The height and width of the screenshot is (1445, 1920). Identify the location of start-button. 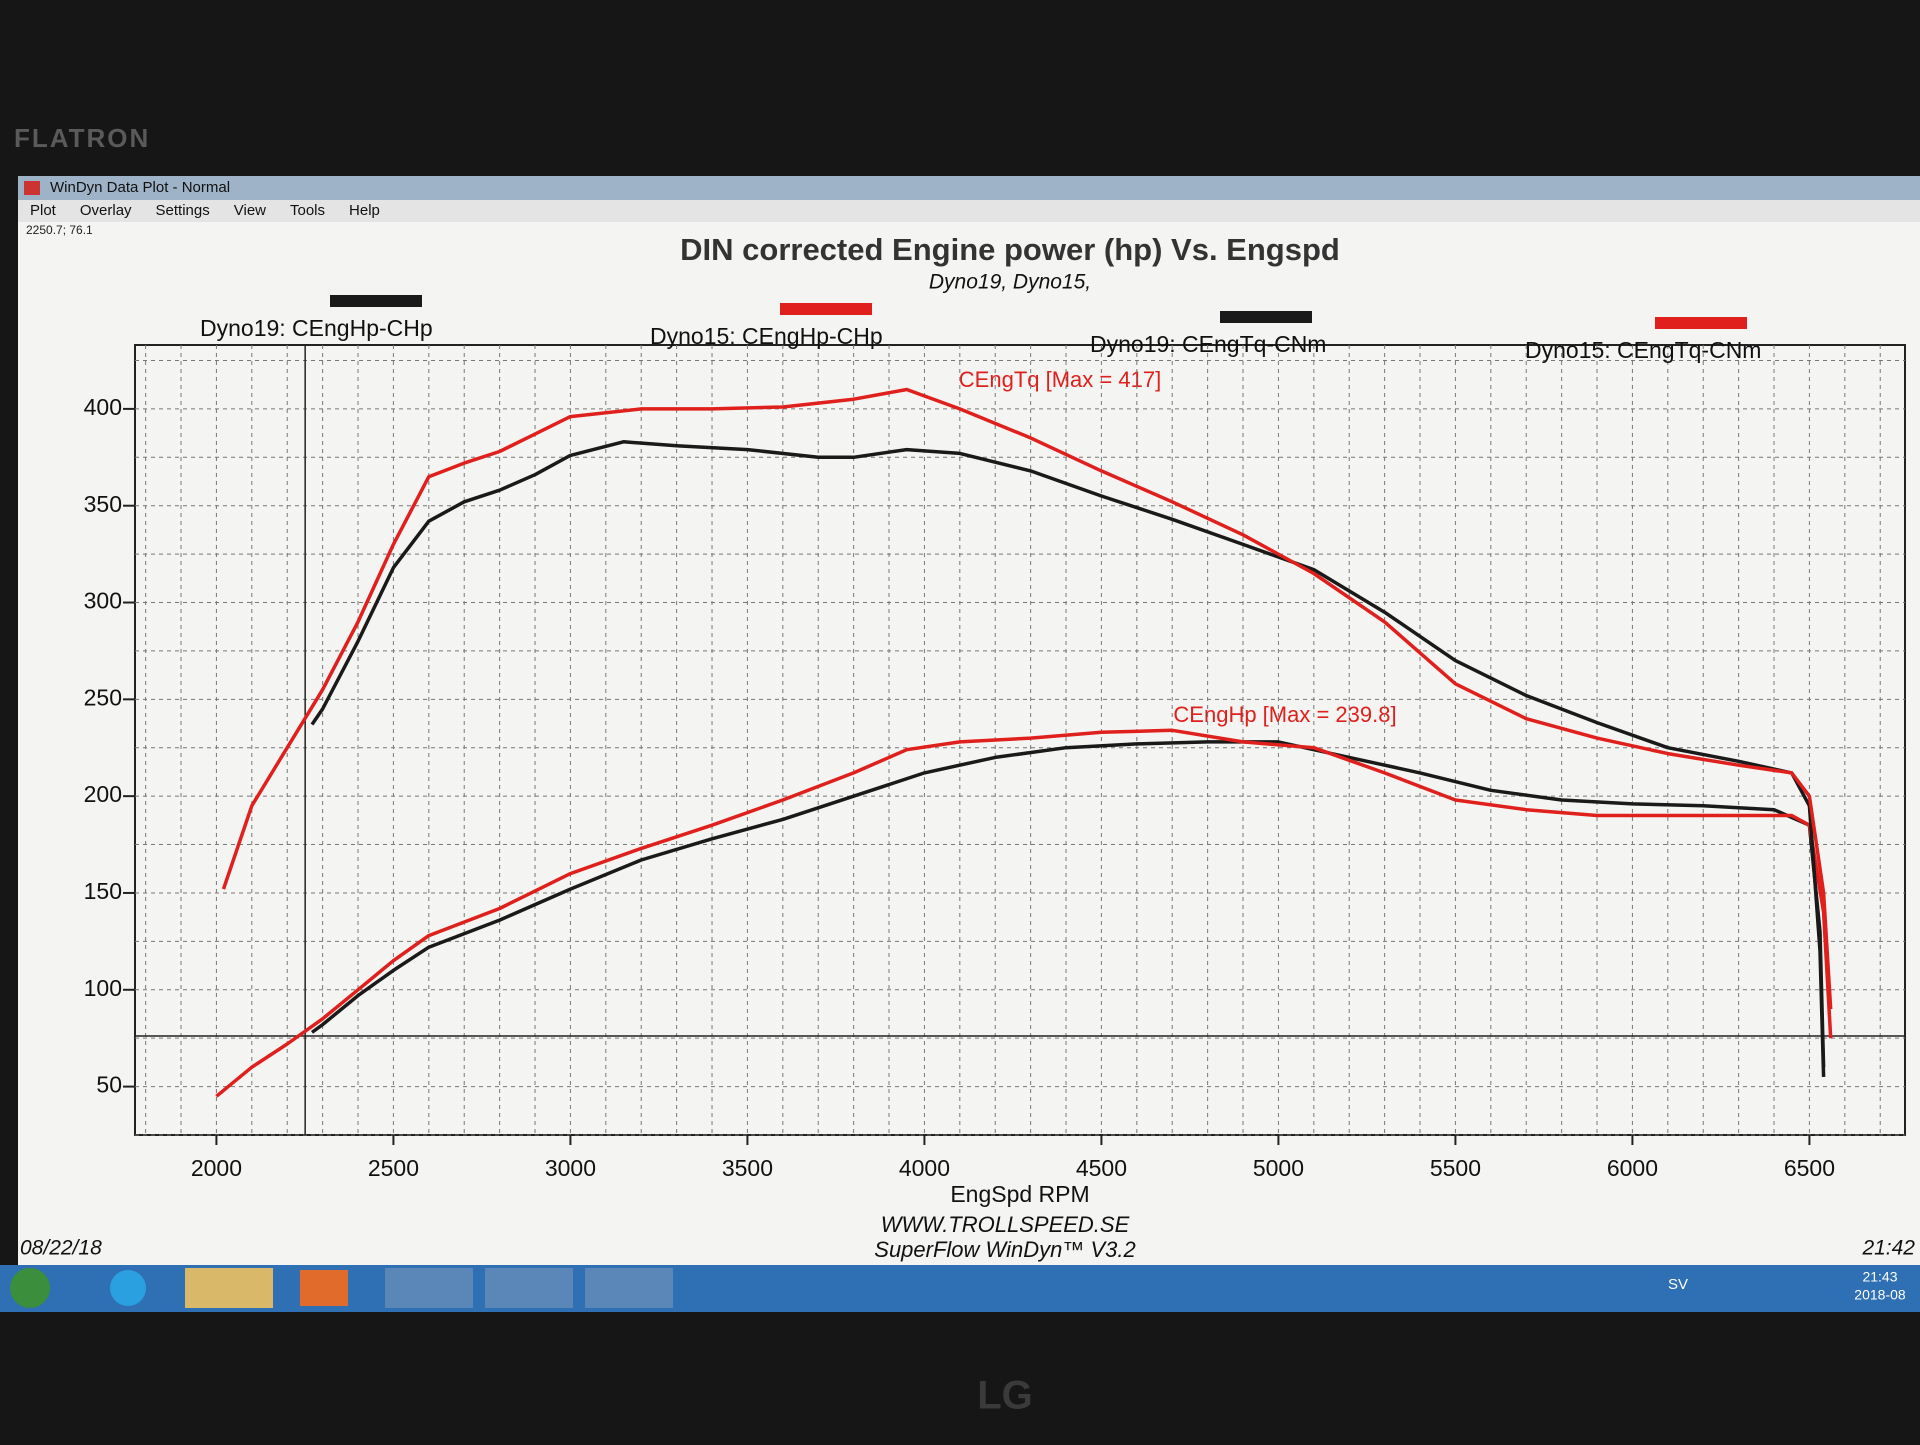
(30, 1288).